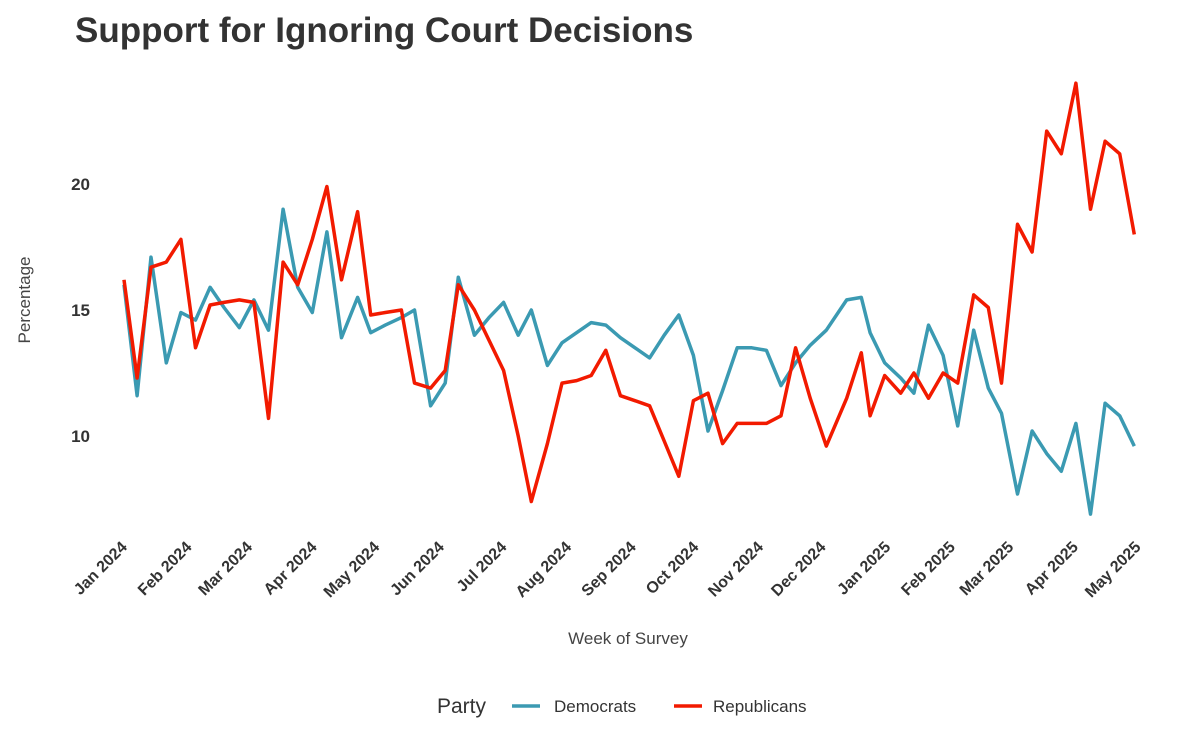 The height and width of the screenshot is (750, 1200). What do you see at coordinates (544, 570) in the screenshot?
I see `x-tick-label: Aug 2024` at bounding box center [544, 570].